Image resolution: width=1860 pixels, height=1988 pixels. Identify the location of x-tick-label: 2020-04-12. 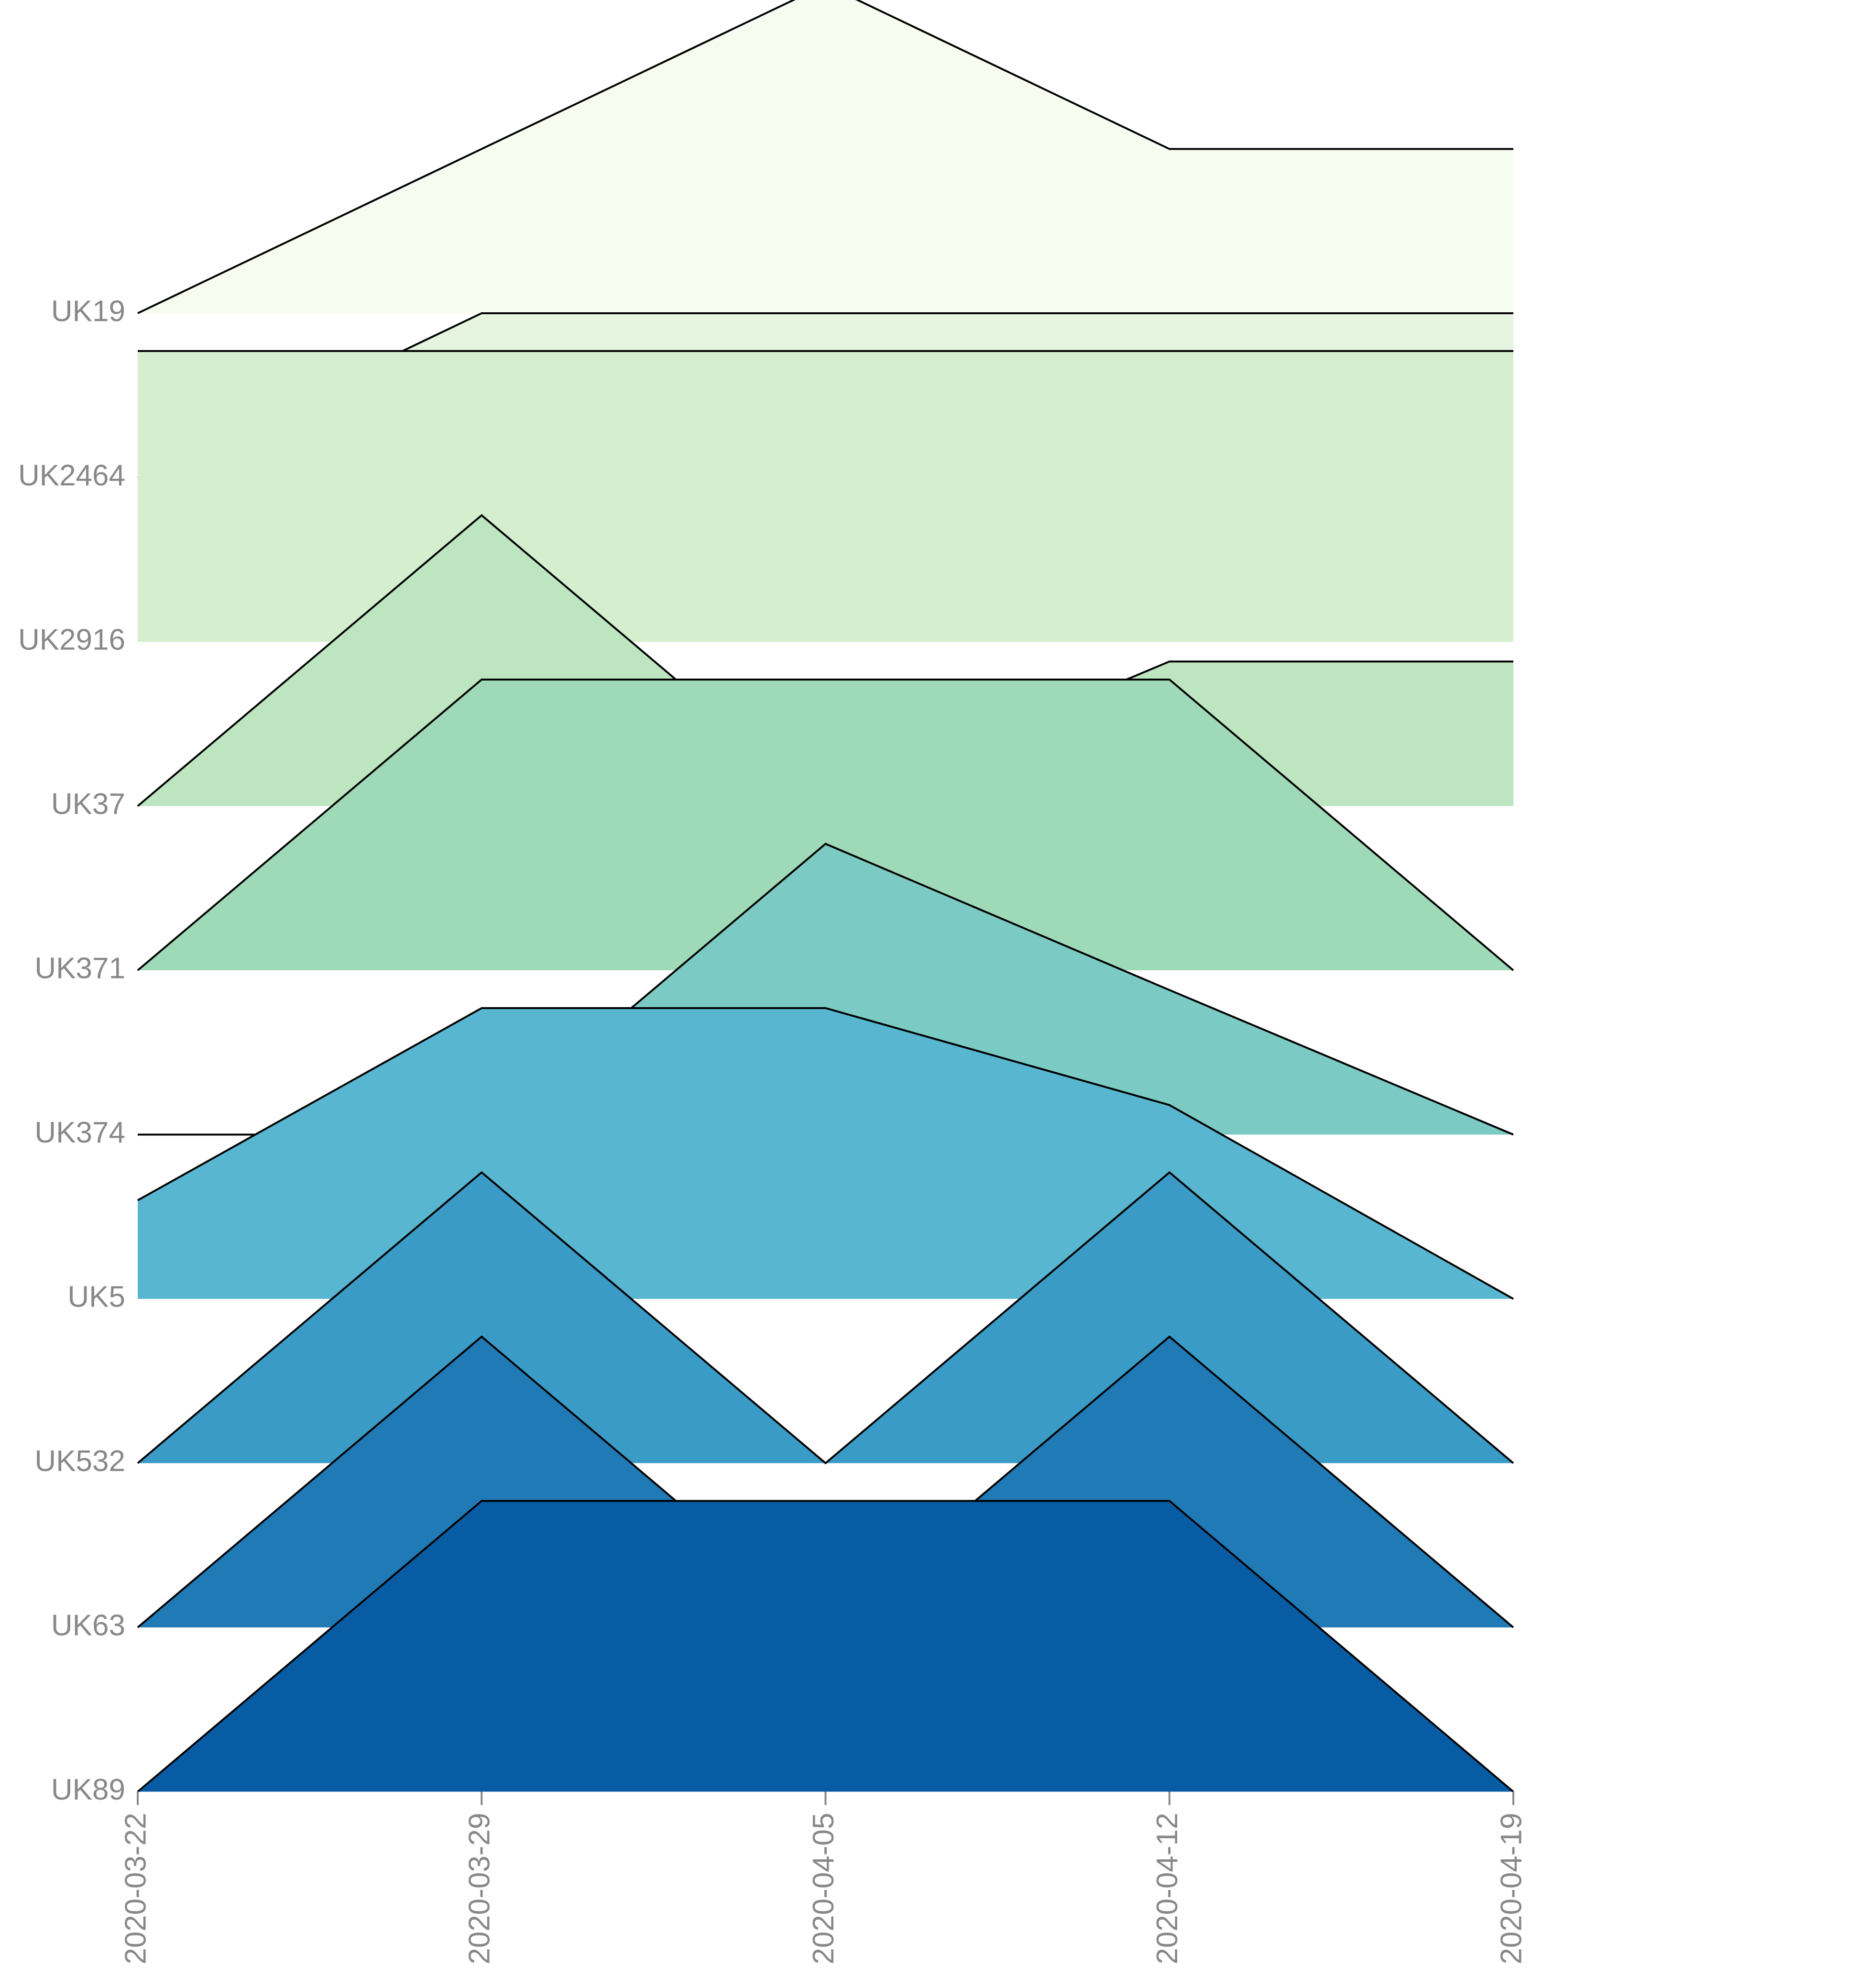
(1167, 1889).